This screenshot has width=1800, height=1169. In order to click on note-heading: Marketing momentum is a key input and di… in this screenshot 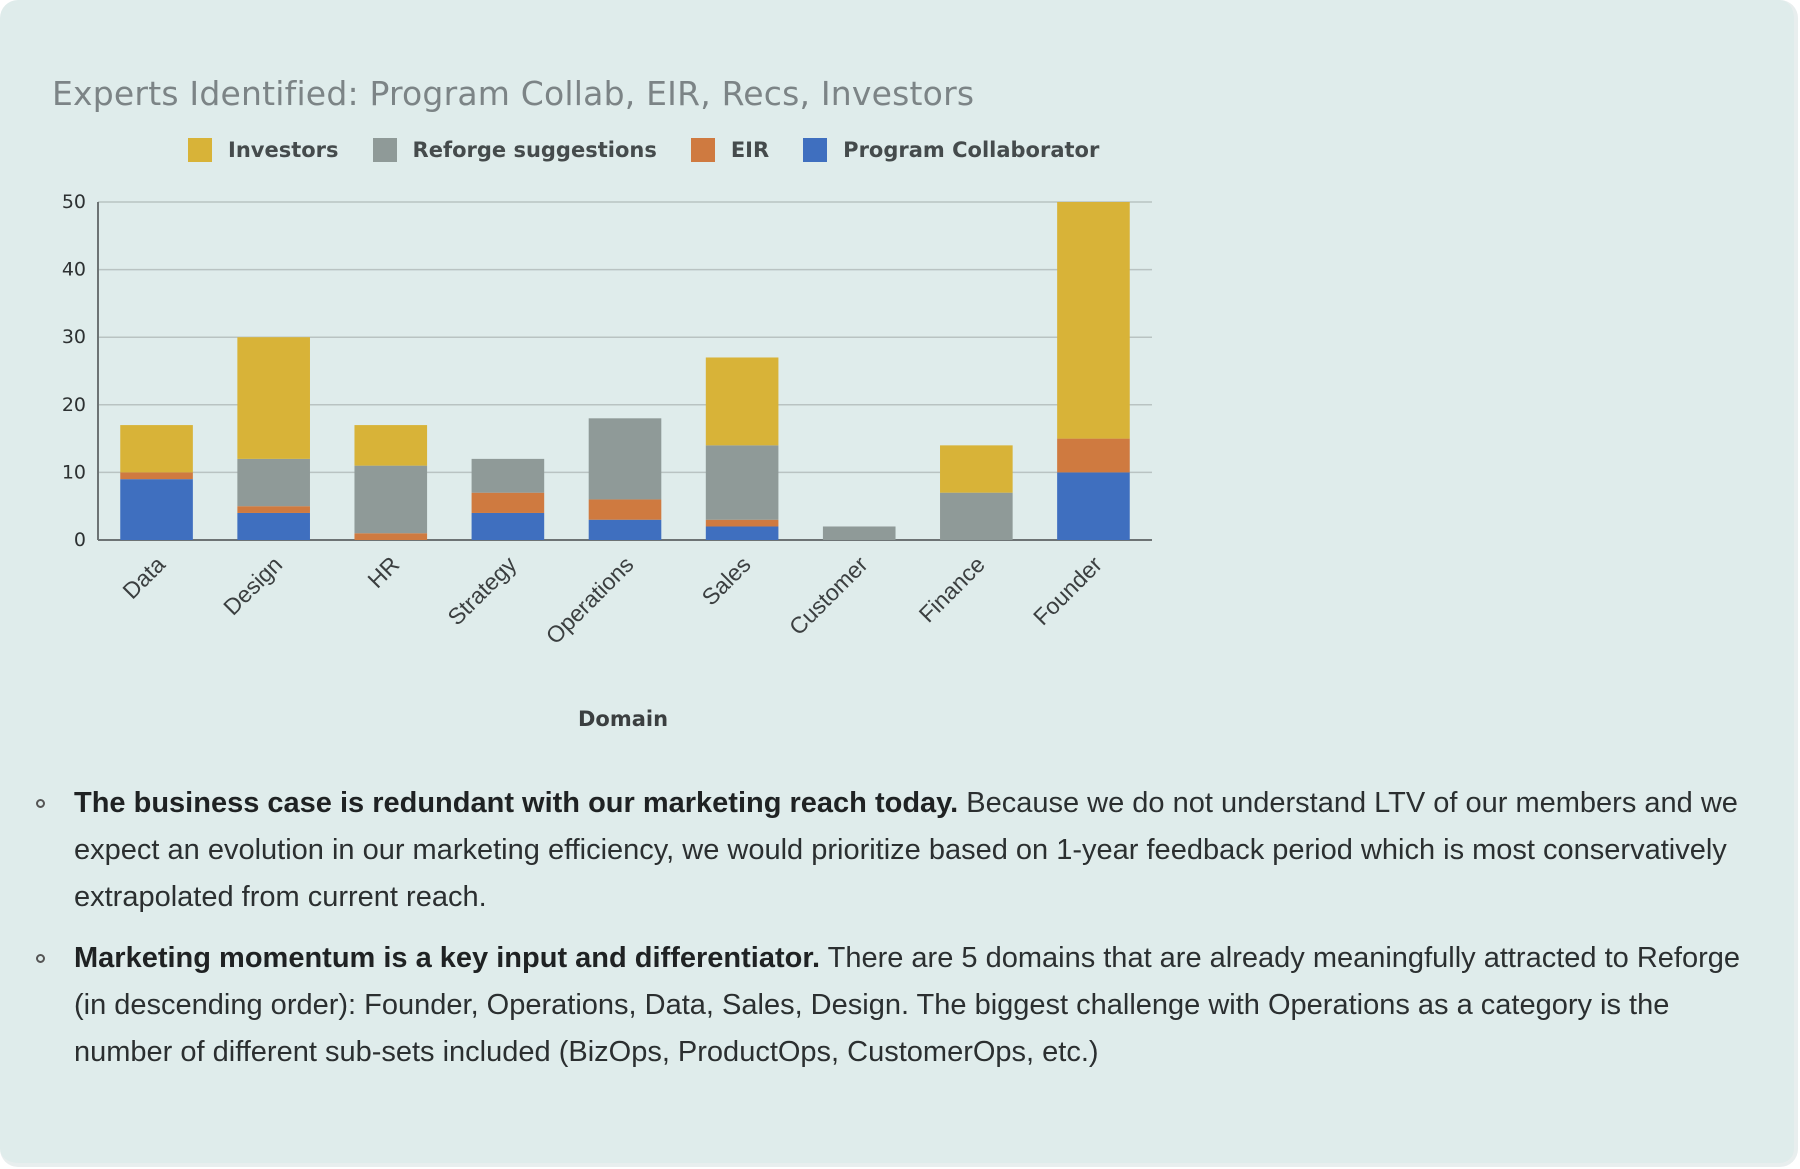, I will do `click(447, 958)`.